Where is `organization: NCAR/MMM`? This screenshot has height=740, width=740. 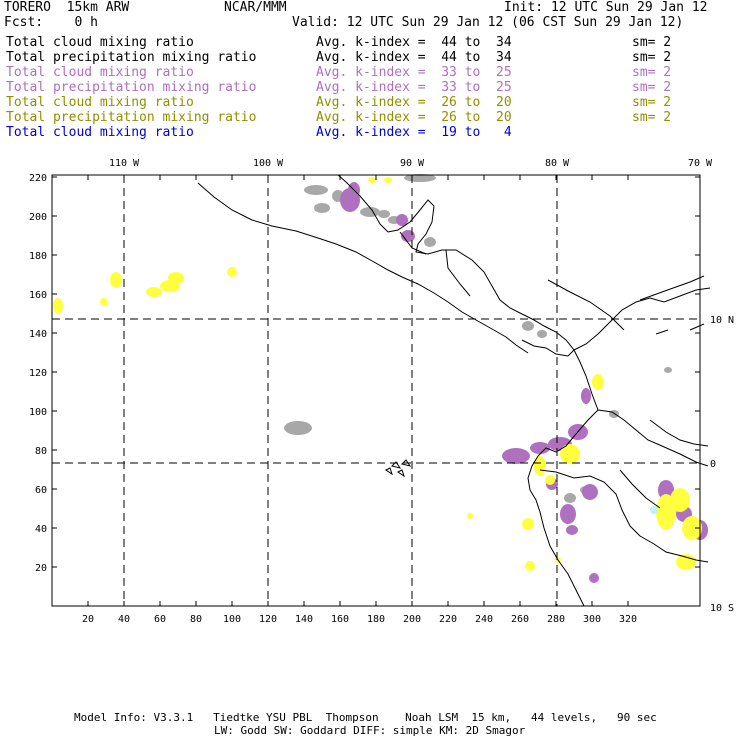
organization: NCAR/MMM is located at coordinates (255, 7).